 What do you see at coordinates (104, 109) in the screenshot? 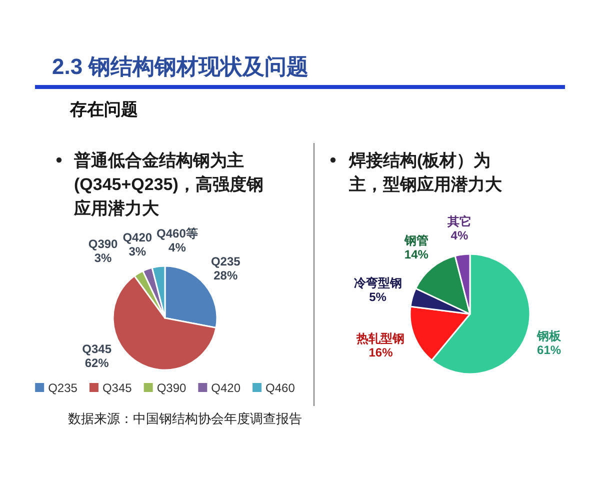
I see `subtitle: 存在问题` at bounding box center [104, 109].